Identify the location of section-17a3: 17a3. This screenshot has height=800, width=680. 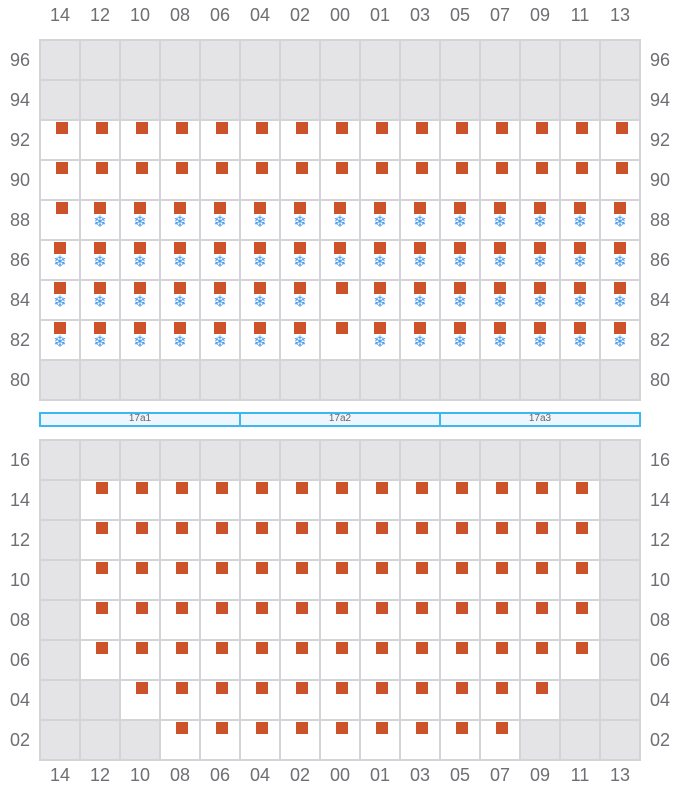
(541, 419).